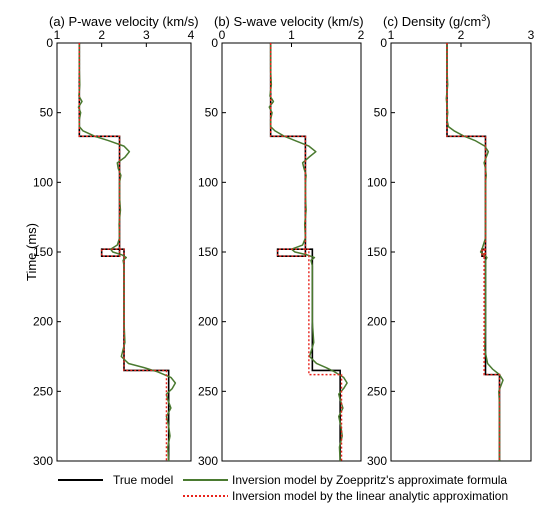 The width and height of the screenshot is (550, 515). I want to click on y-axis-label: Time (ms), so click(31, 252).